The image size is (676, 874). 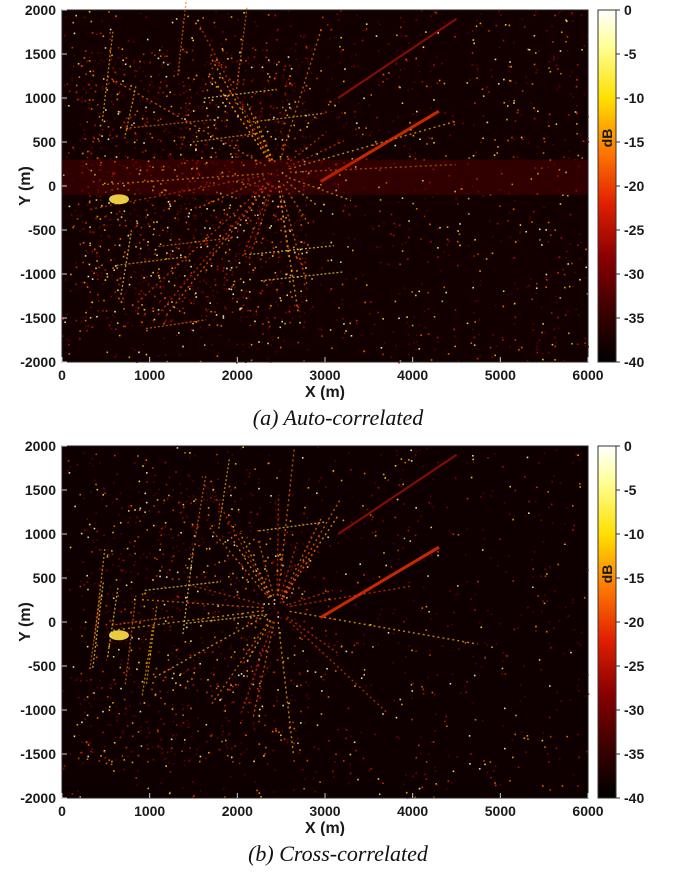 What do you see at coordinates (40, 54) in the screenshot?
I see `y-tick-label: 1500` at bounding box center [40, 54].